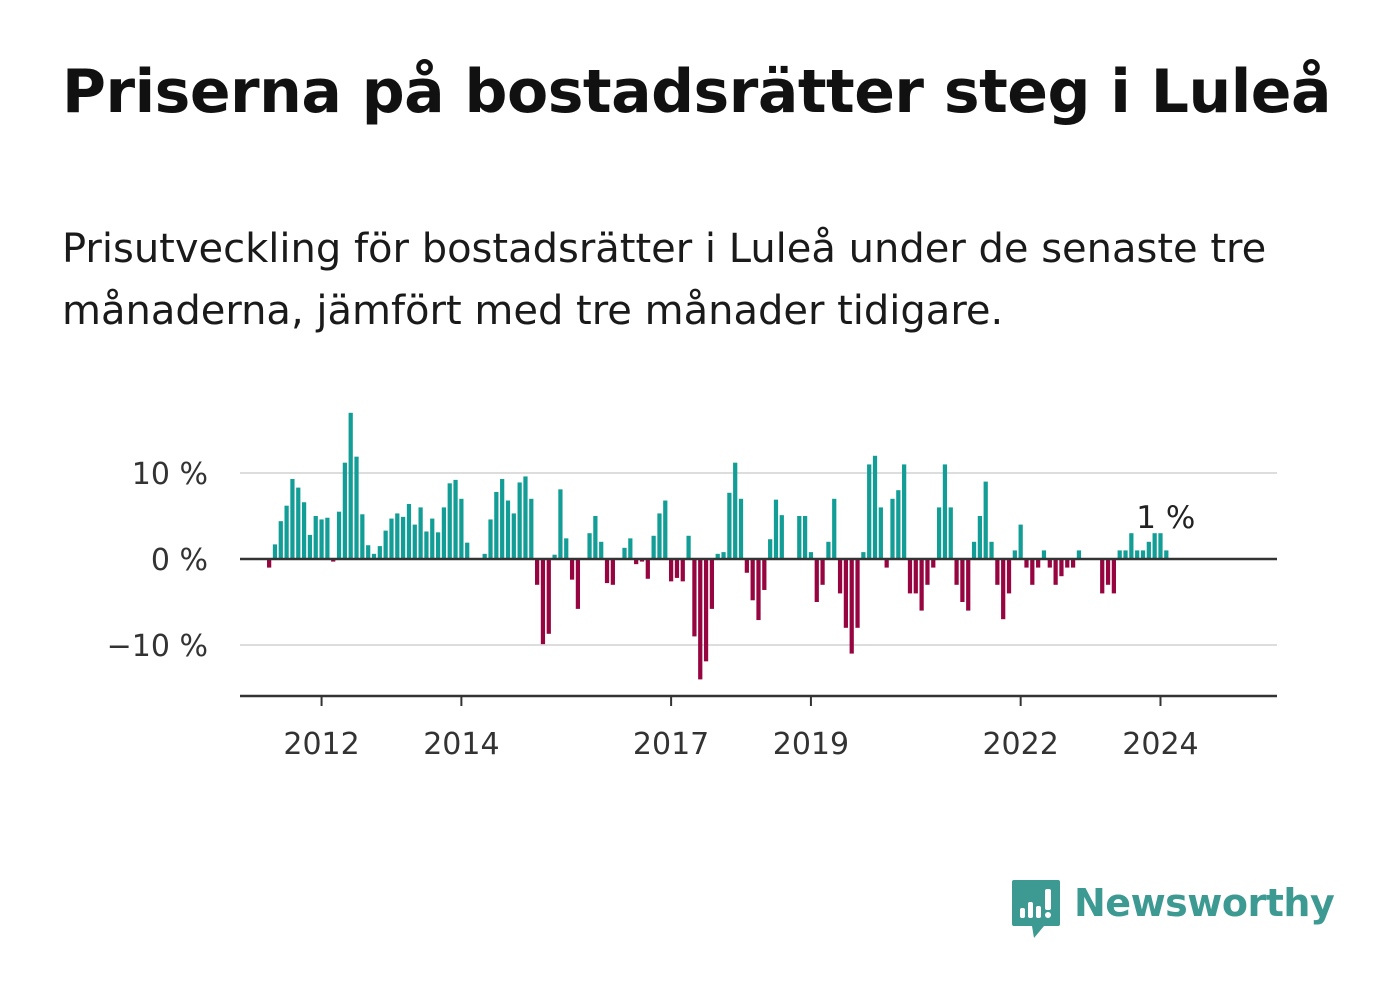  I want to click on y-tick-label: 0 %, so click(179, 560).